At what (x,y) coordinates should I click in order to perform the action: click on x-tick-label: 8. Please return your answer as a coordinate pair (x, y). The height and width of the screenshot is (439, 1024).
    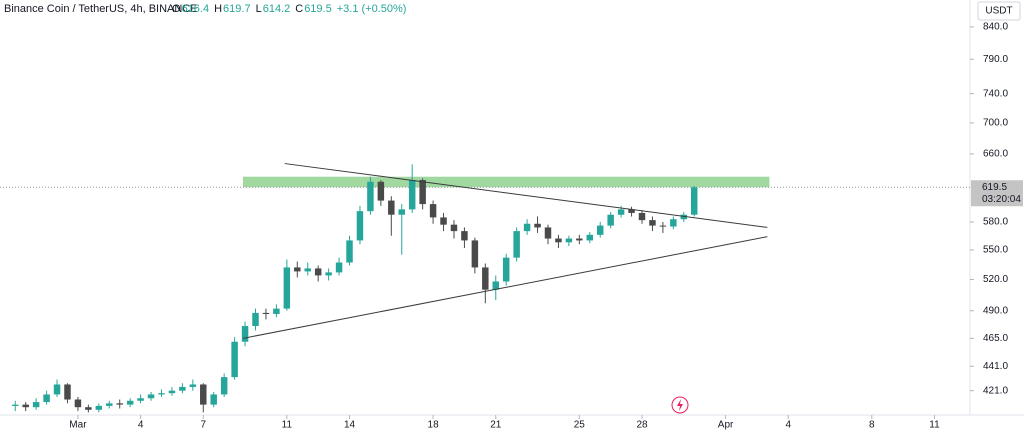
    Looking at the image, I should click on (872, 425).